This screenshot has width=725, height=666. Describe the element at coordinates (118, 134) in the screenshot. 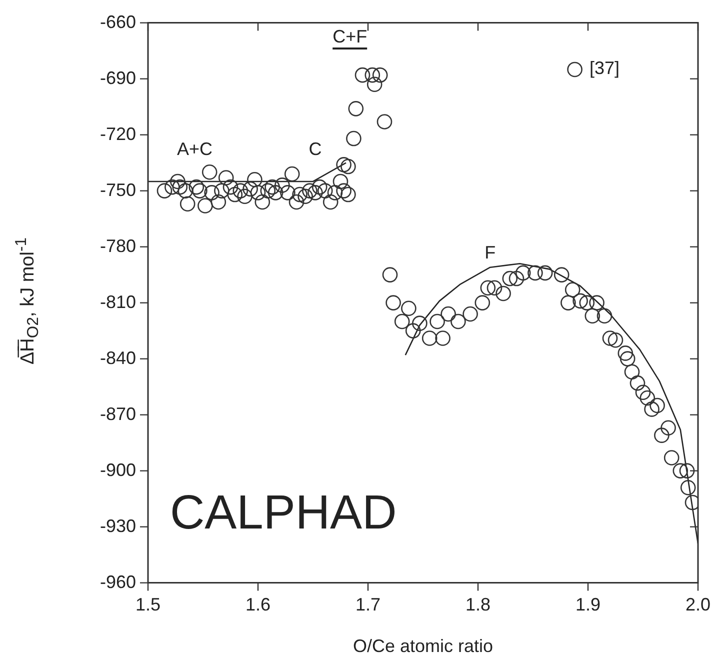

I see `y-tick-label: -720` at that location.